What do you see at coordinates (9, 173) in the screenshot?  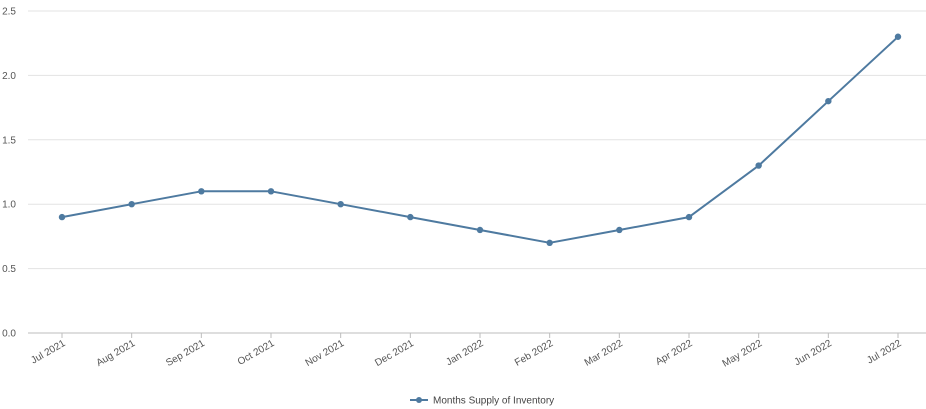 I see `y-axis: 0.0 0.5 1.0 1.5 2.0 2.5` at bounding box center [9, 173].